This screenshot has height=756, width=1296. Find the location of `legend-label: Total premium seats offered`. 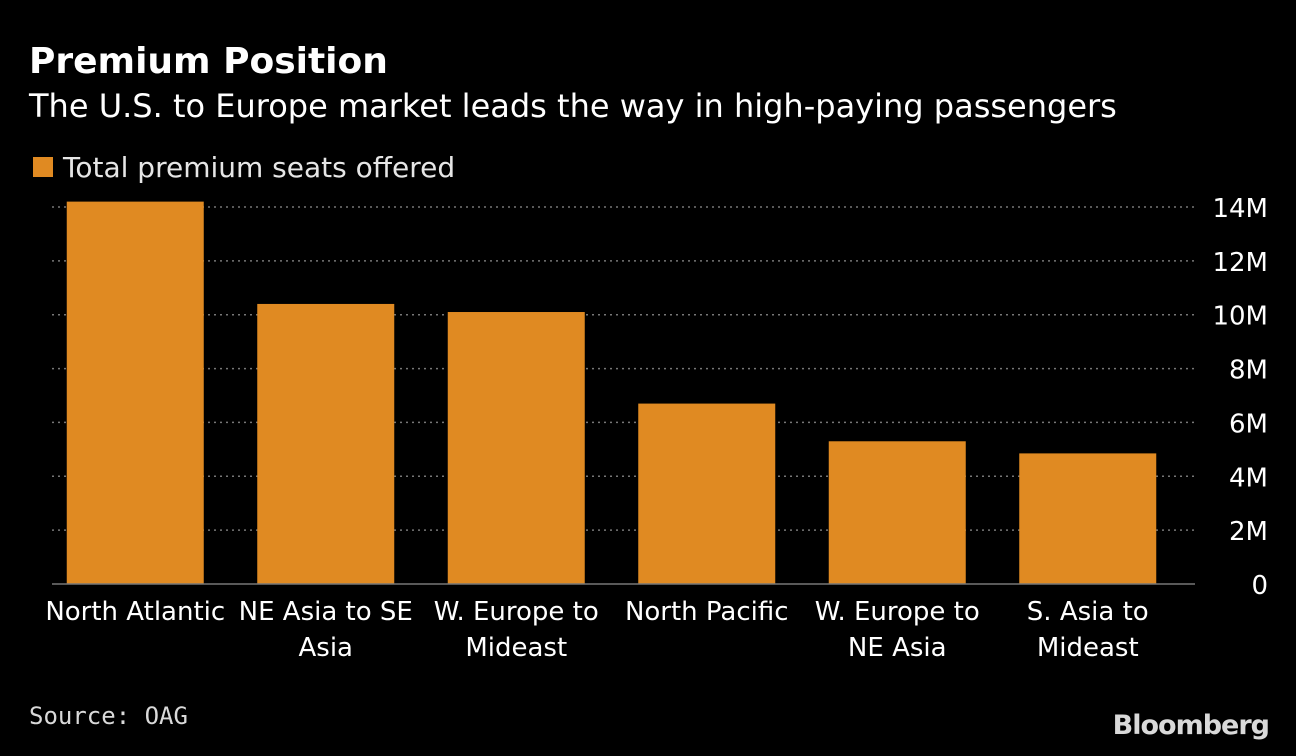

legend-label: Total premium seats offered is located at coordinates (259, 167).